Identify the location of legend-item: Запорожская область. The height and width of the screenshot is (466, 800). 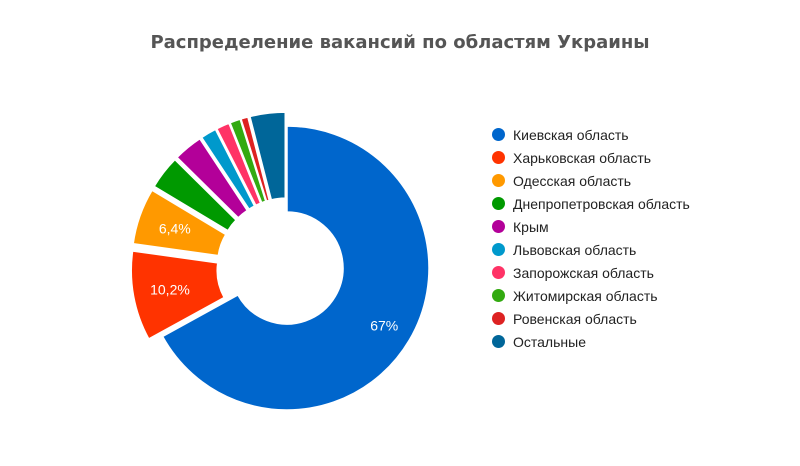
(591, 272).